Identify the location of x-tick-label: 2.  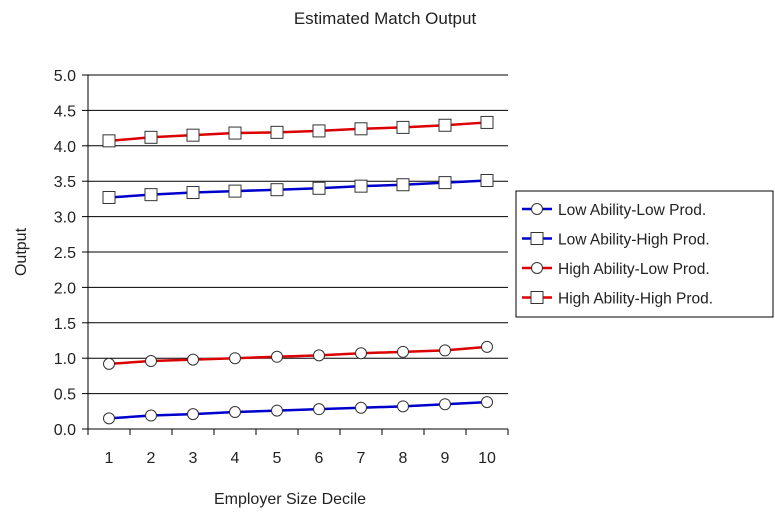
(151, 458).